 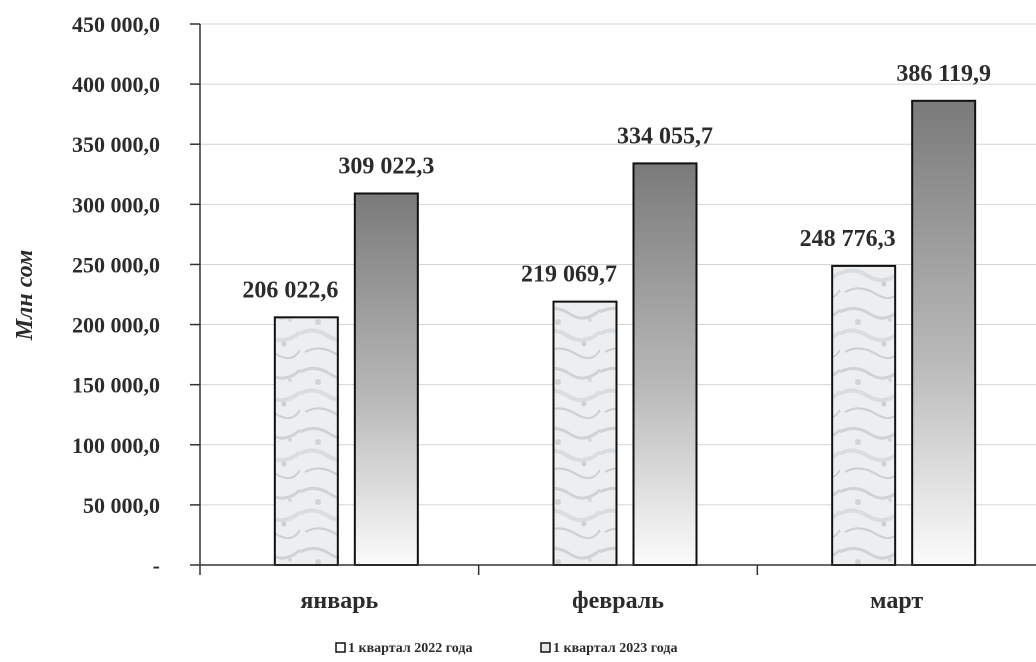 What do you see at coordinates (25, 296) in the screenshot?
I see `y-axis-title: Млн сом` at bounding box center [25, 296].